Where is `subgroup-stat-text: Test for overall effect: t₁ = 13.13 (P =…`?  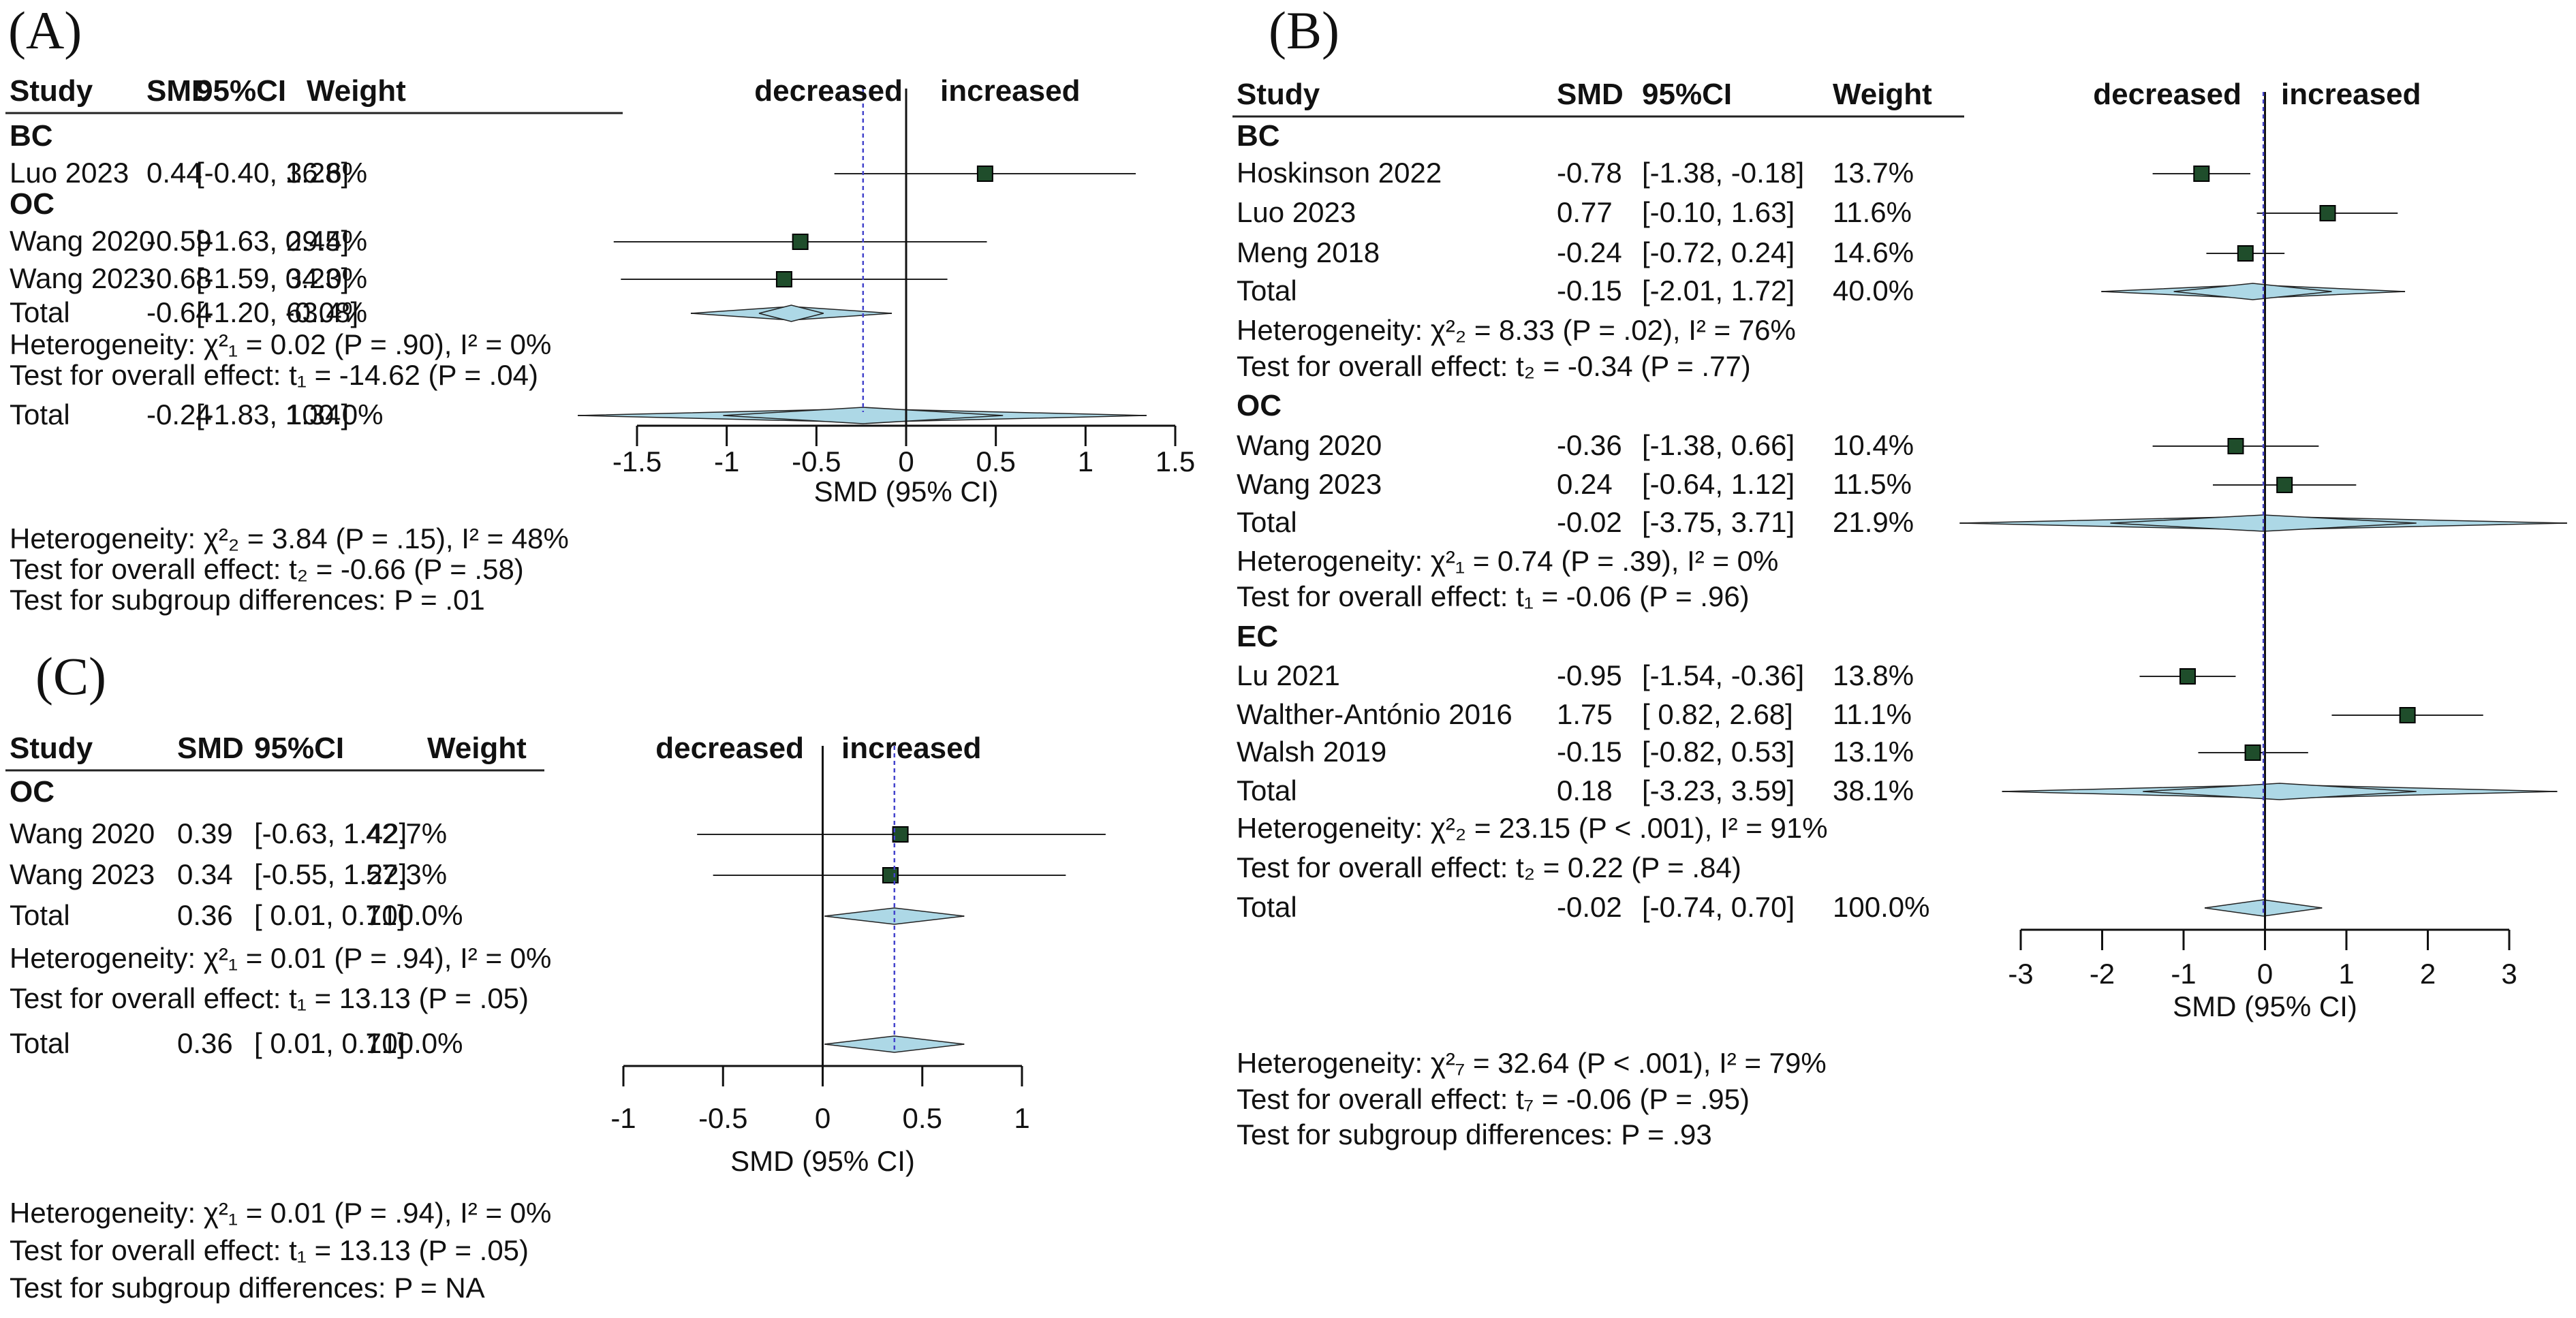 subgroup-stat-text: Test for overall effect: t₁ = 13.13 (P =… is located at coordinates (269, 998).